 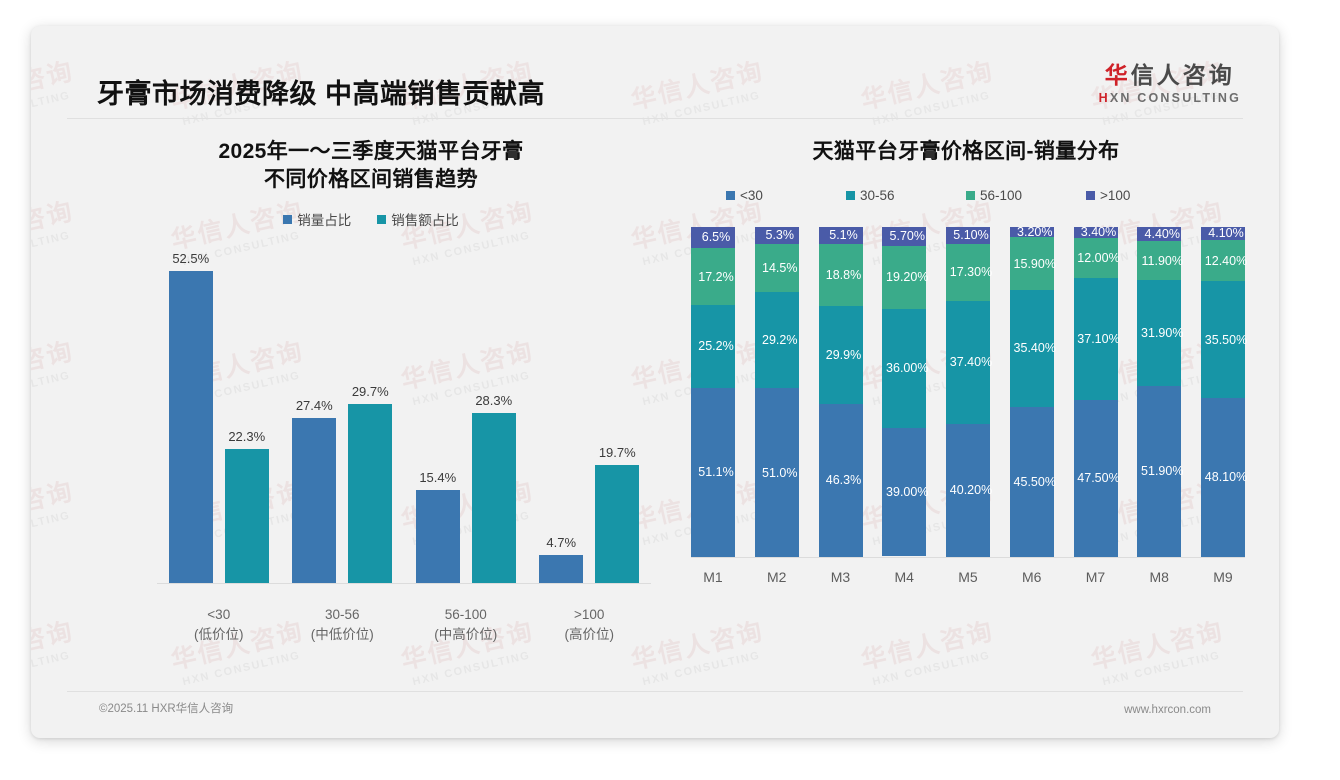 I want to click on x-axis-label: 30-56 (中低价位), so click(x=343, y=625).